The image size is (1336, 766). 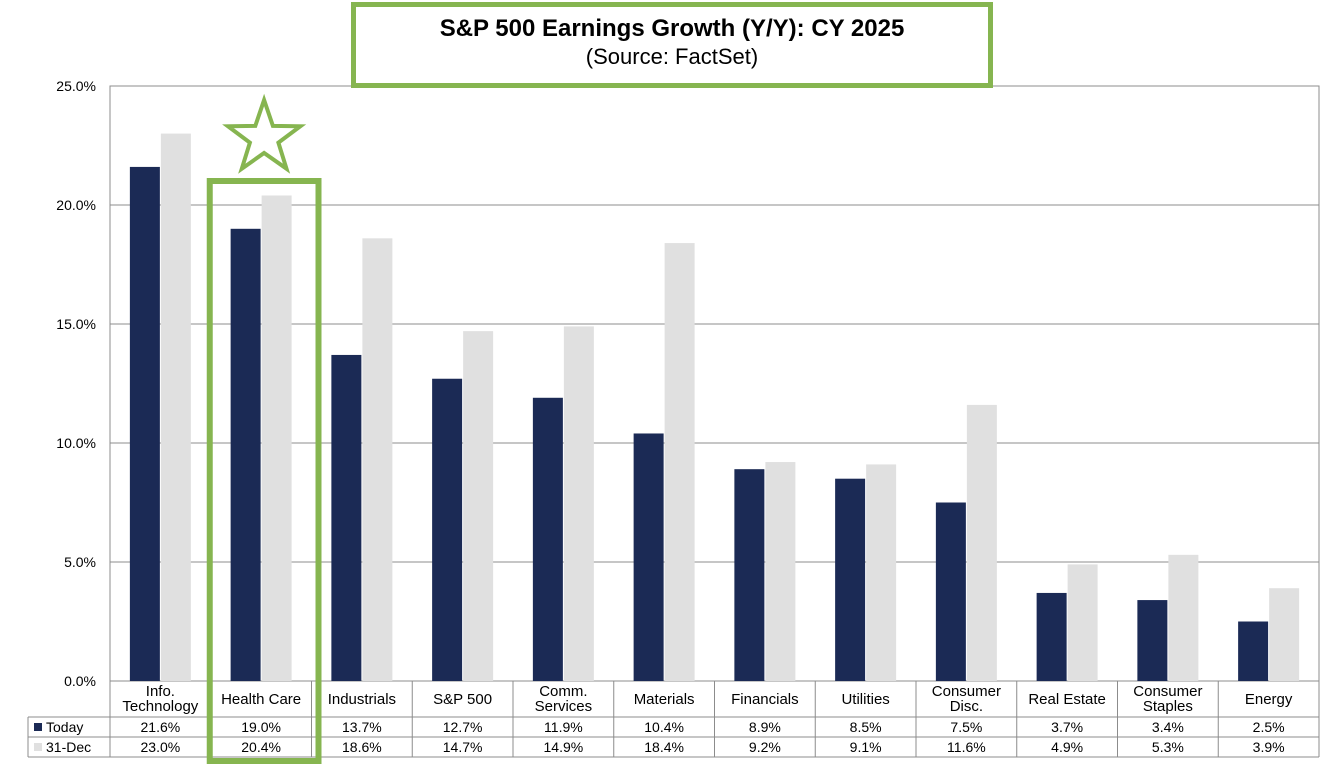 I want to click on y-tick-label: 5.0%, so click(x=80, y=562).